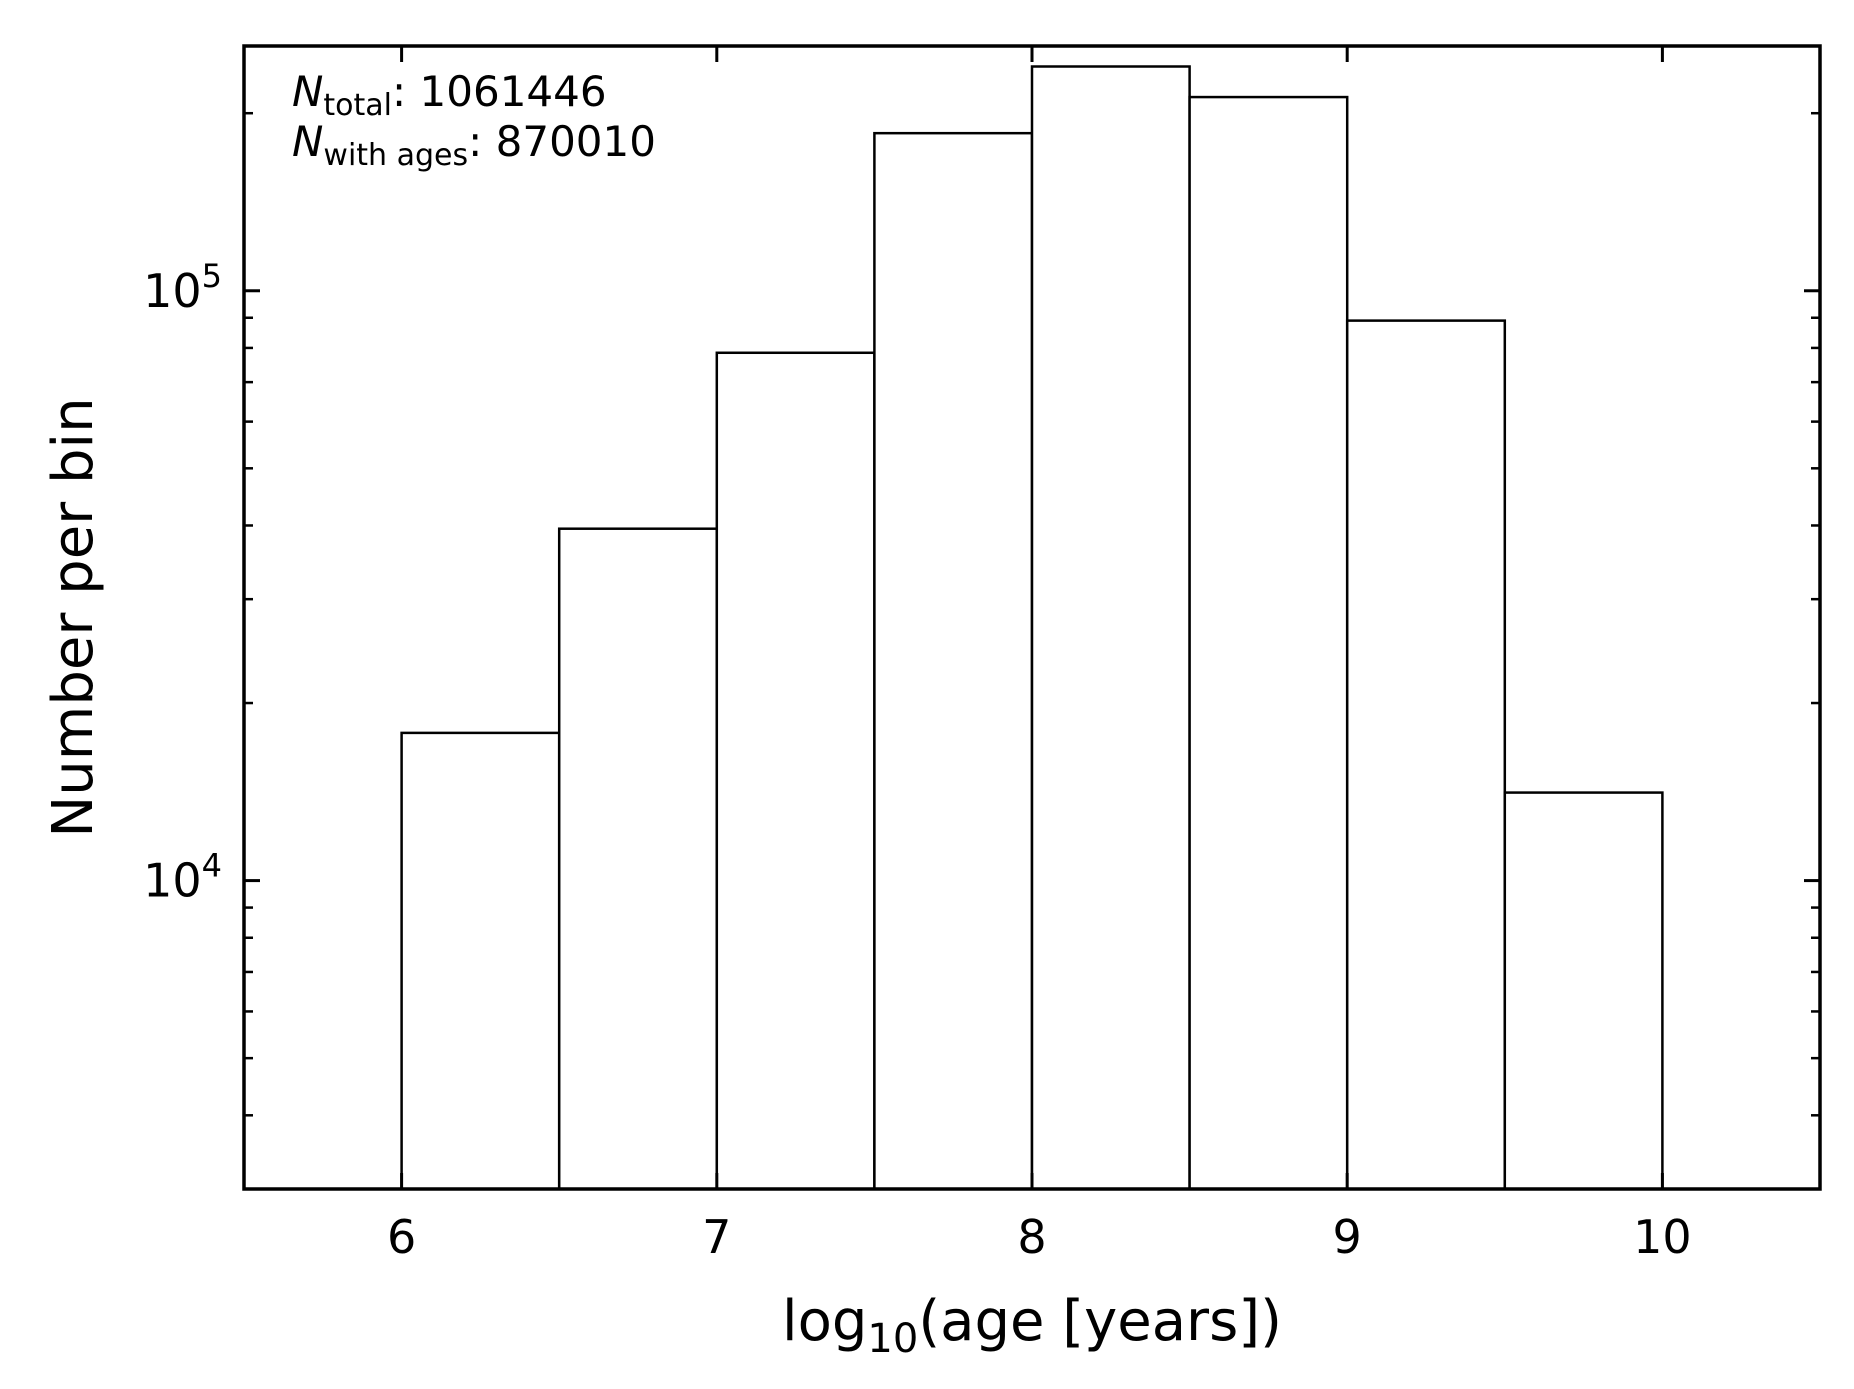  I want to click on annotation-total: Ntotal: 1061446, so click(449, 95).